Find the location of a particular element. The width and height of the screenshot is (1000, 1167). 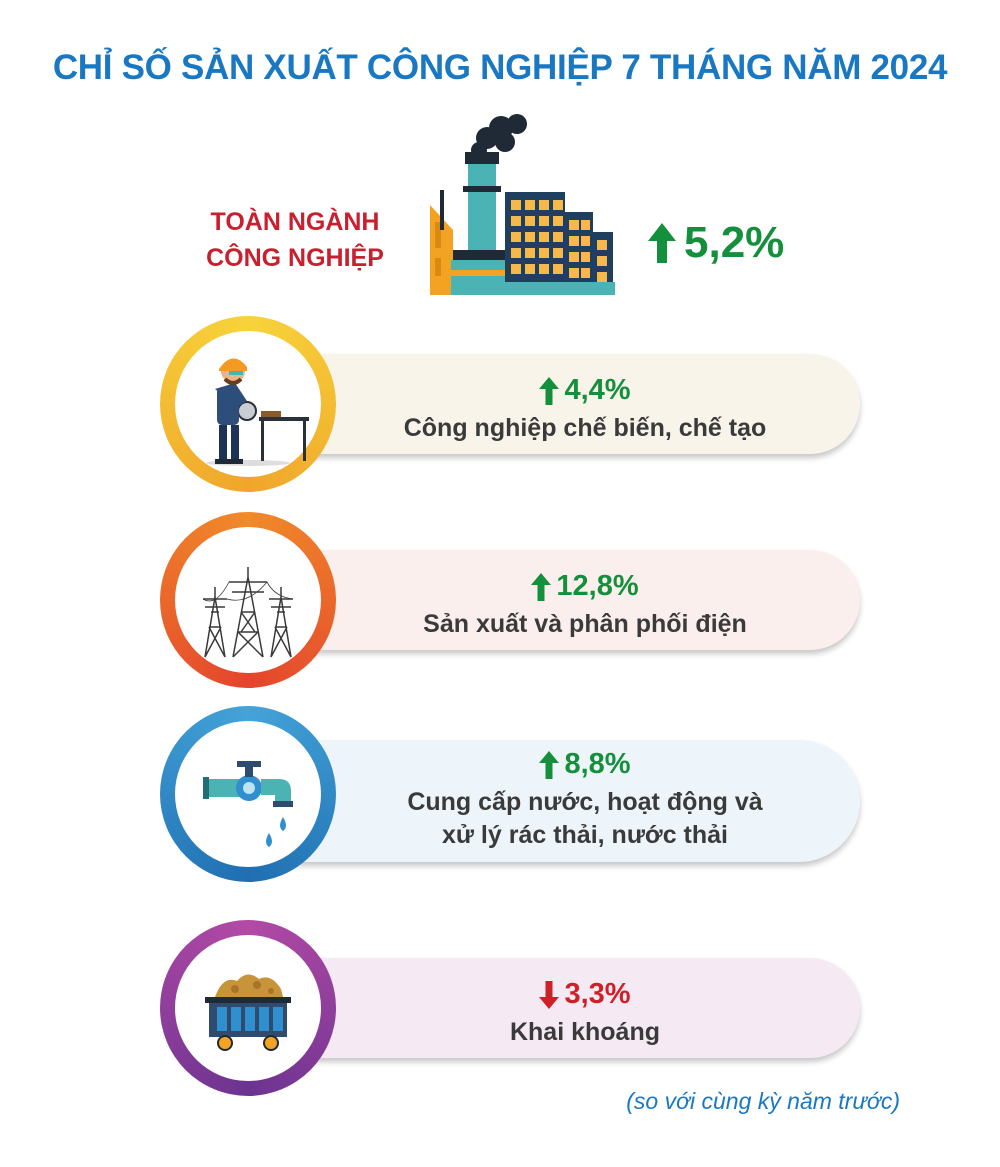

sector-value-text: 8,8% is located at coordinates (597, 764).